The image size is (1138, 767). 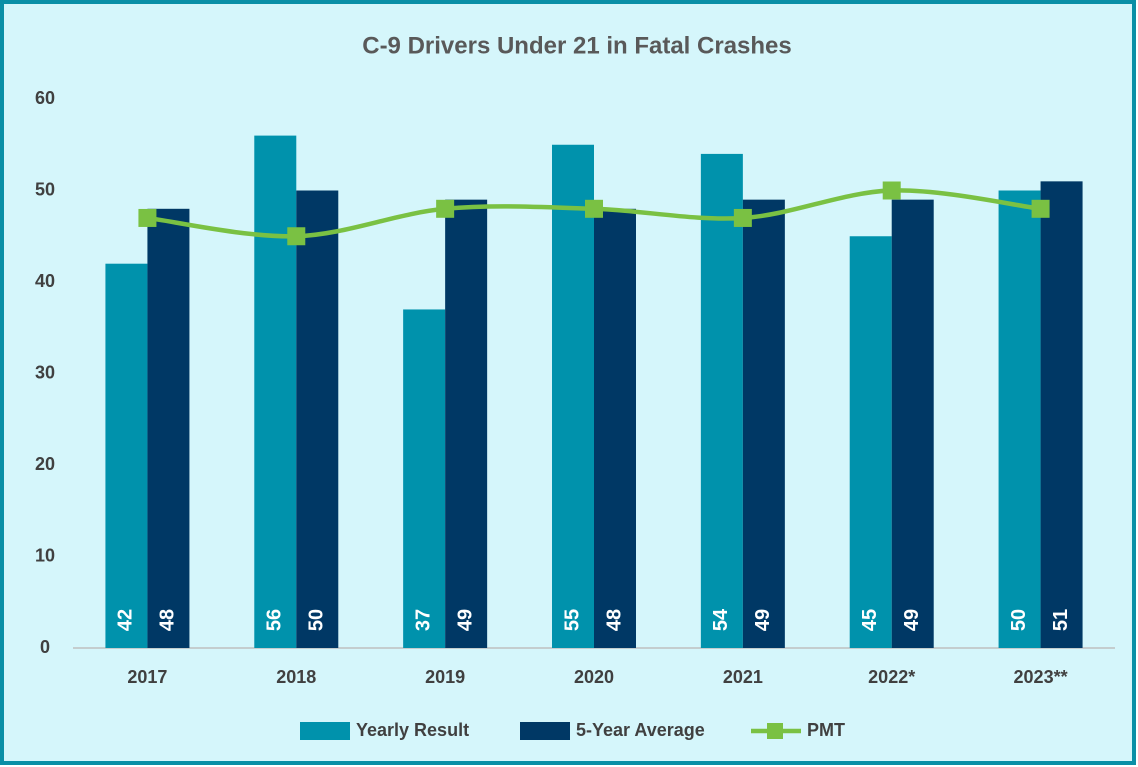 What do you see at coordinates (721, 619) in the screenshot?
I see `data-label: 54` at bounding box center [721, 619].